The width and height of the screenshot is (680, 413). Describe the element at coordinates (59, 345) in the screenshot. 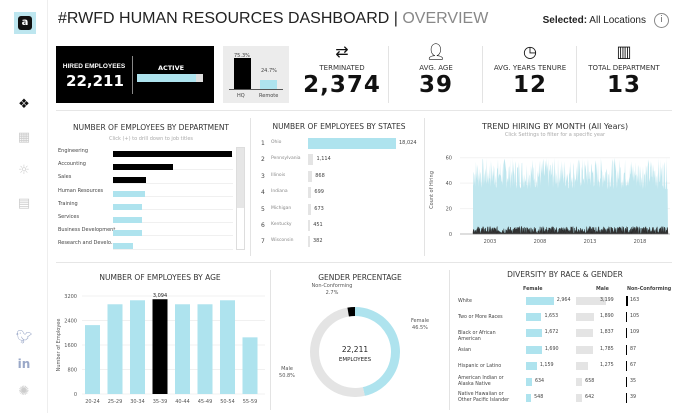

I see `y-axis-label: Number of Employee` at that location.